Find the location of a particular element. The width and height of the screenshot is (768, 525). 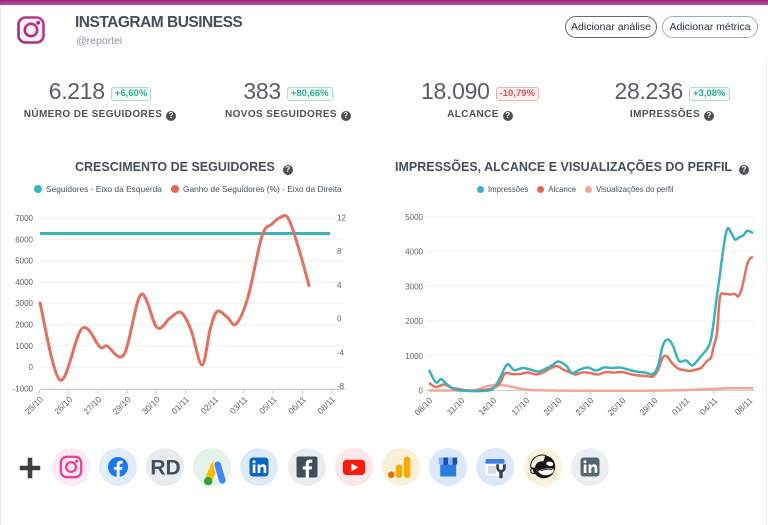

svg-text: 04/11 is located at coordinates (709, 406).